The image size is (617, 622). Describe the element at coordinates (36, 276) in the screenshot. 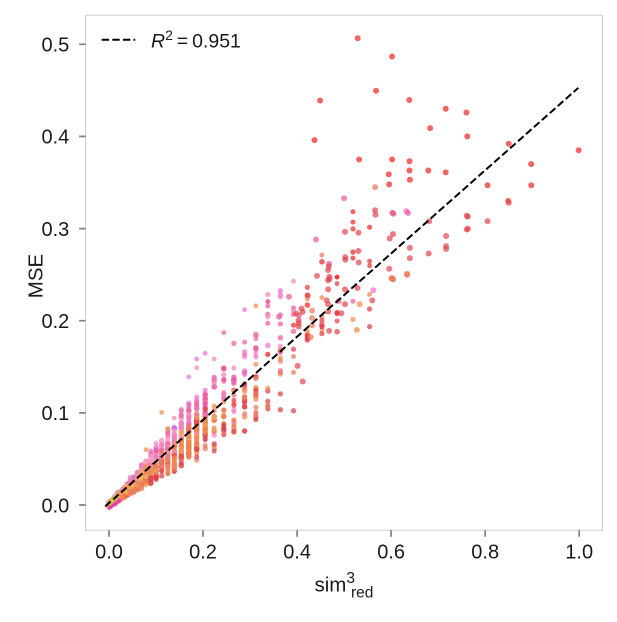

I see `svg-text: MSE` at that location.